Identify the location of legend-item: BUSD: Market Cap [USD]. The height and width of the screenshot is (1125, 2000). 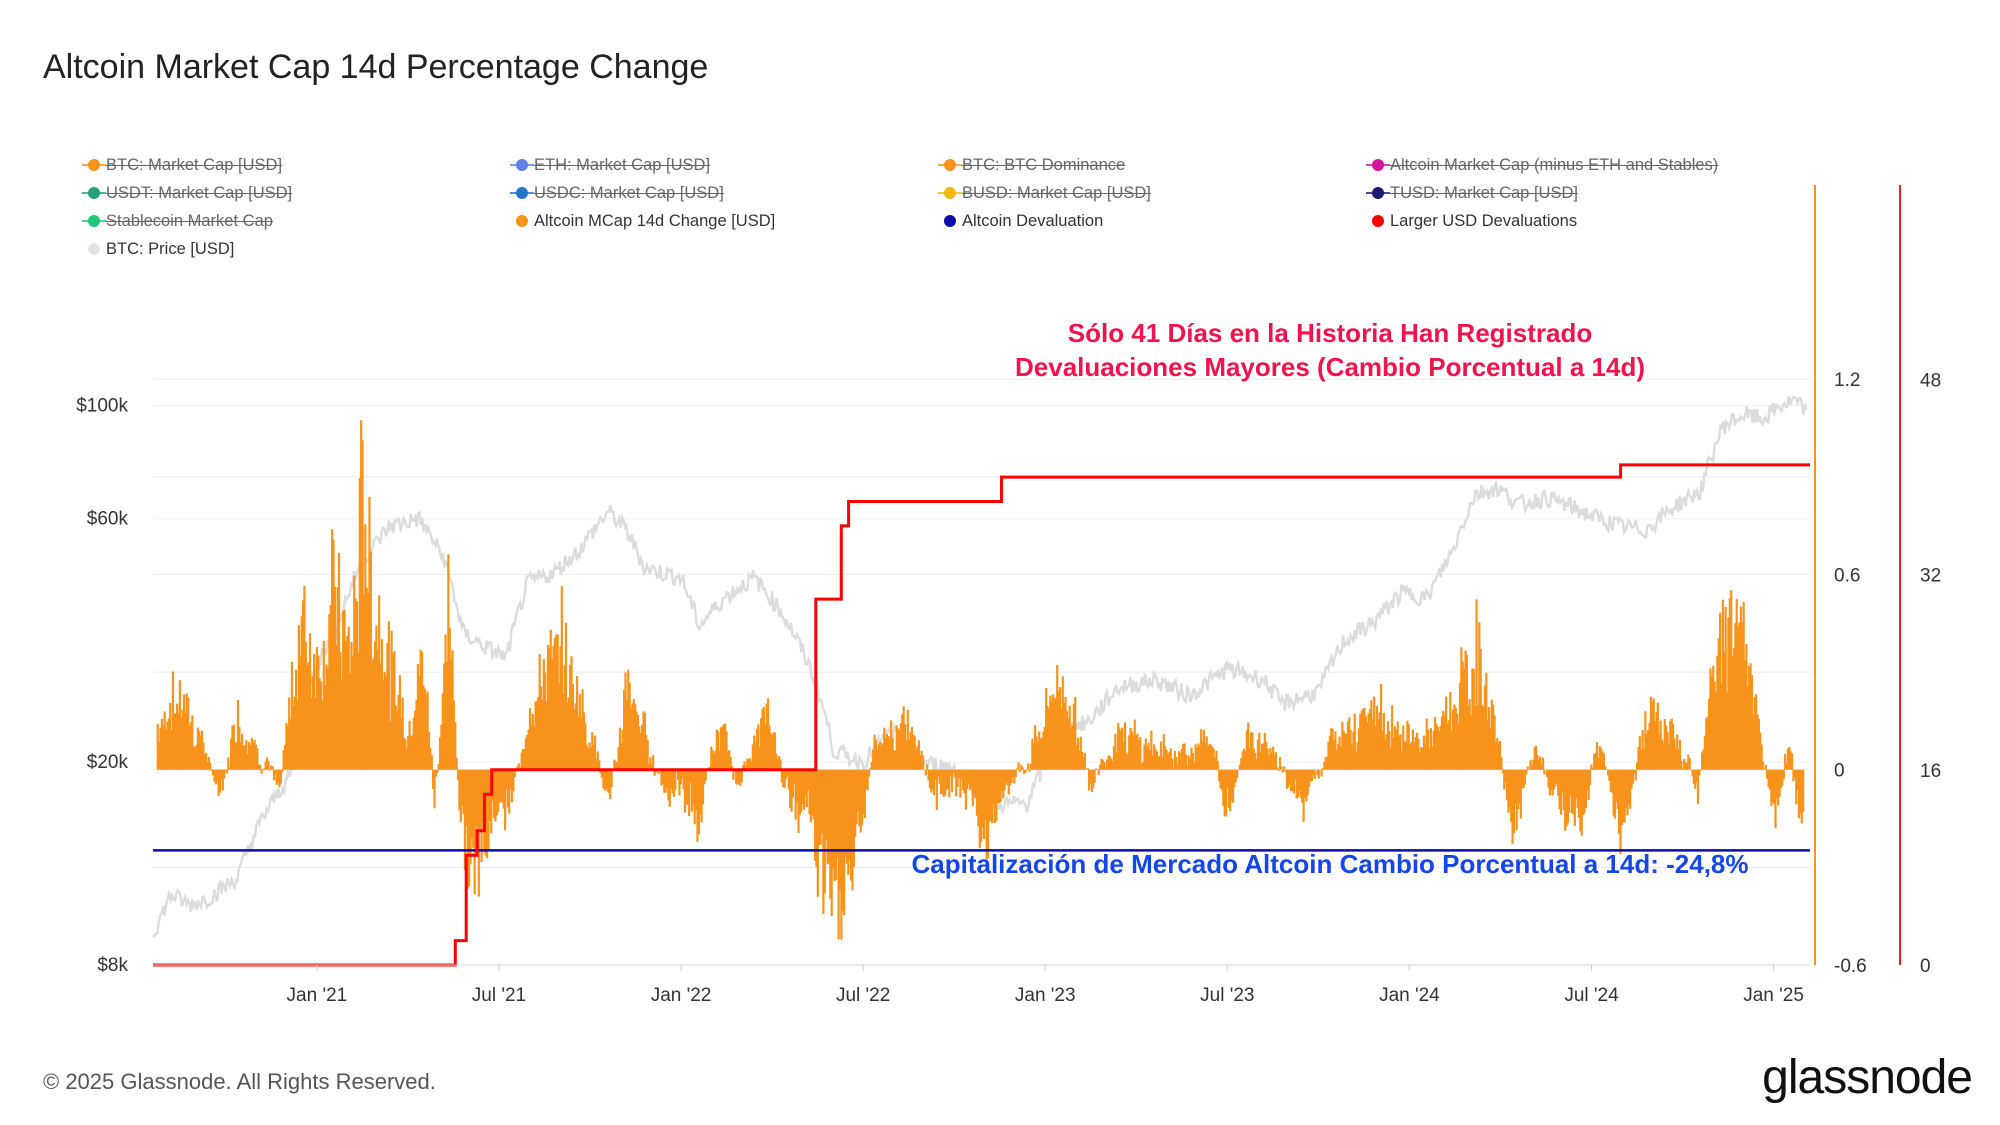
(1155, 193).